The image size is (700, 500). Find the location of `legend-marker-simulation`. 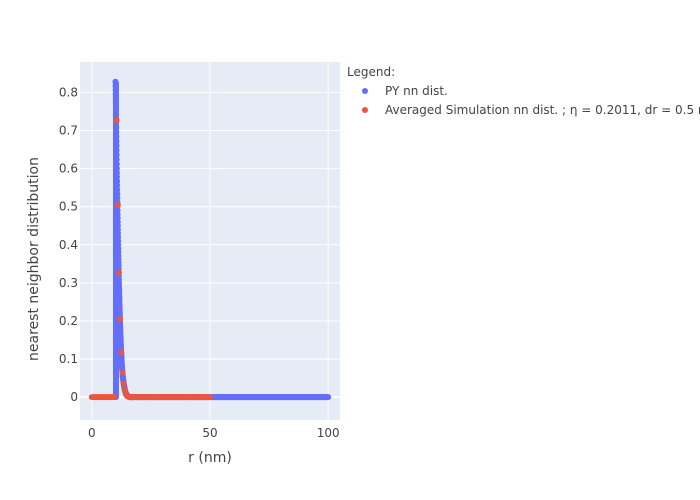

legend-marker-simulation is located at coordinates (365, 110).